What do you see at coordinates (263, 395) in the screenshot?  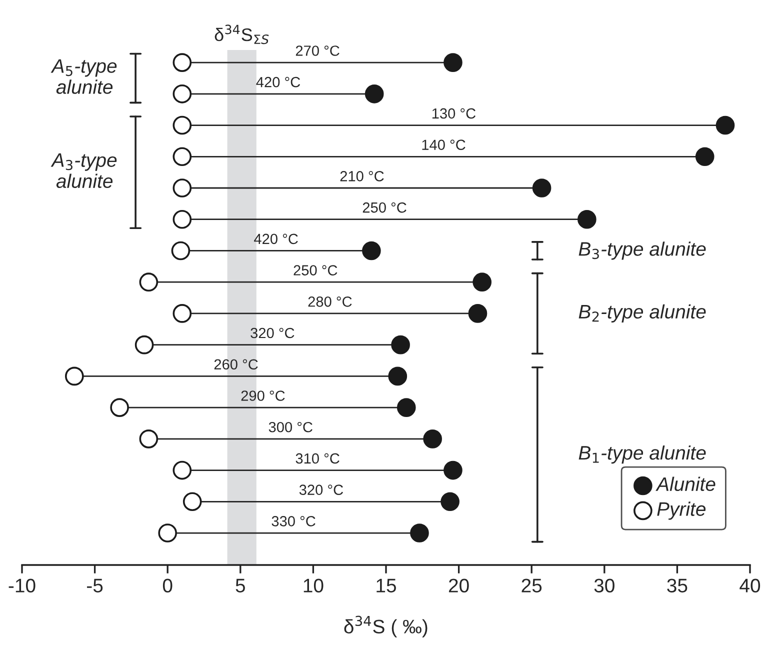 I see `y-tick-label: 290 °C` at bounding box center [263, 395].